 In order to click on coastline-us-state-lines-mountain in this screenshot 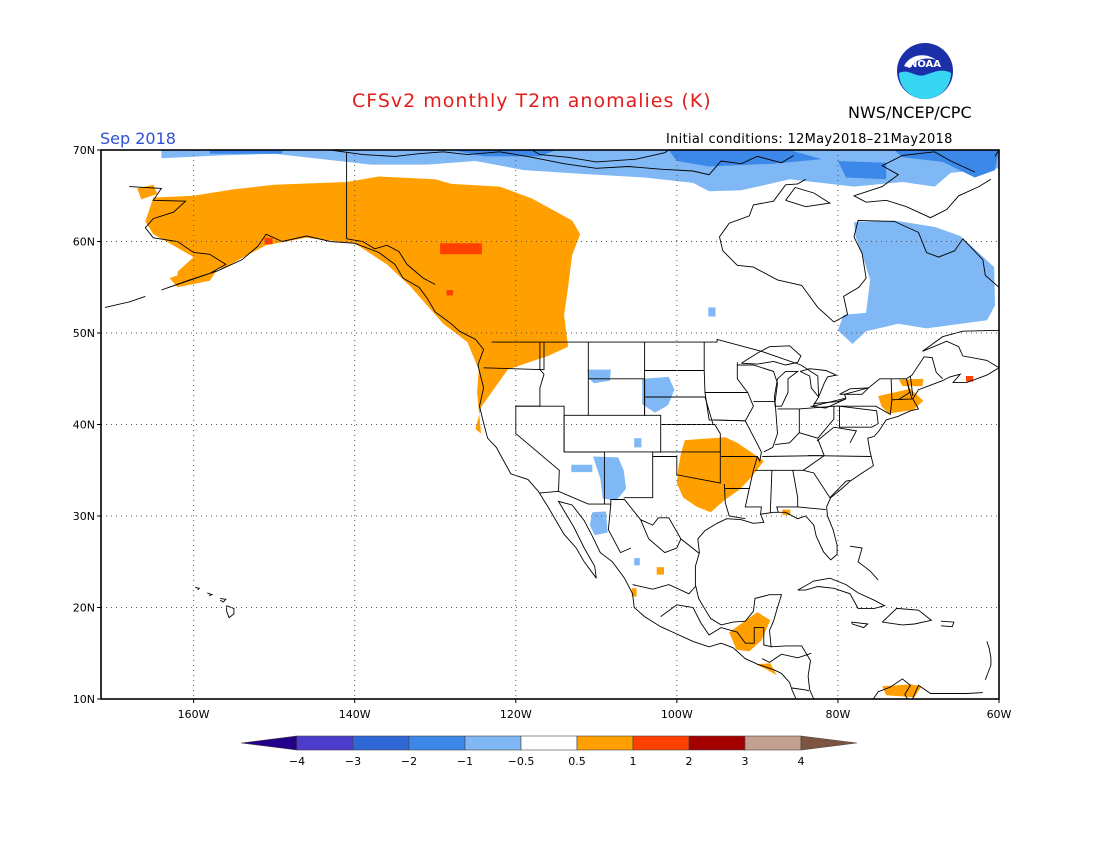, I will do `click(584, 423)`.